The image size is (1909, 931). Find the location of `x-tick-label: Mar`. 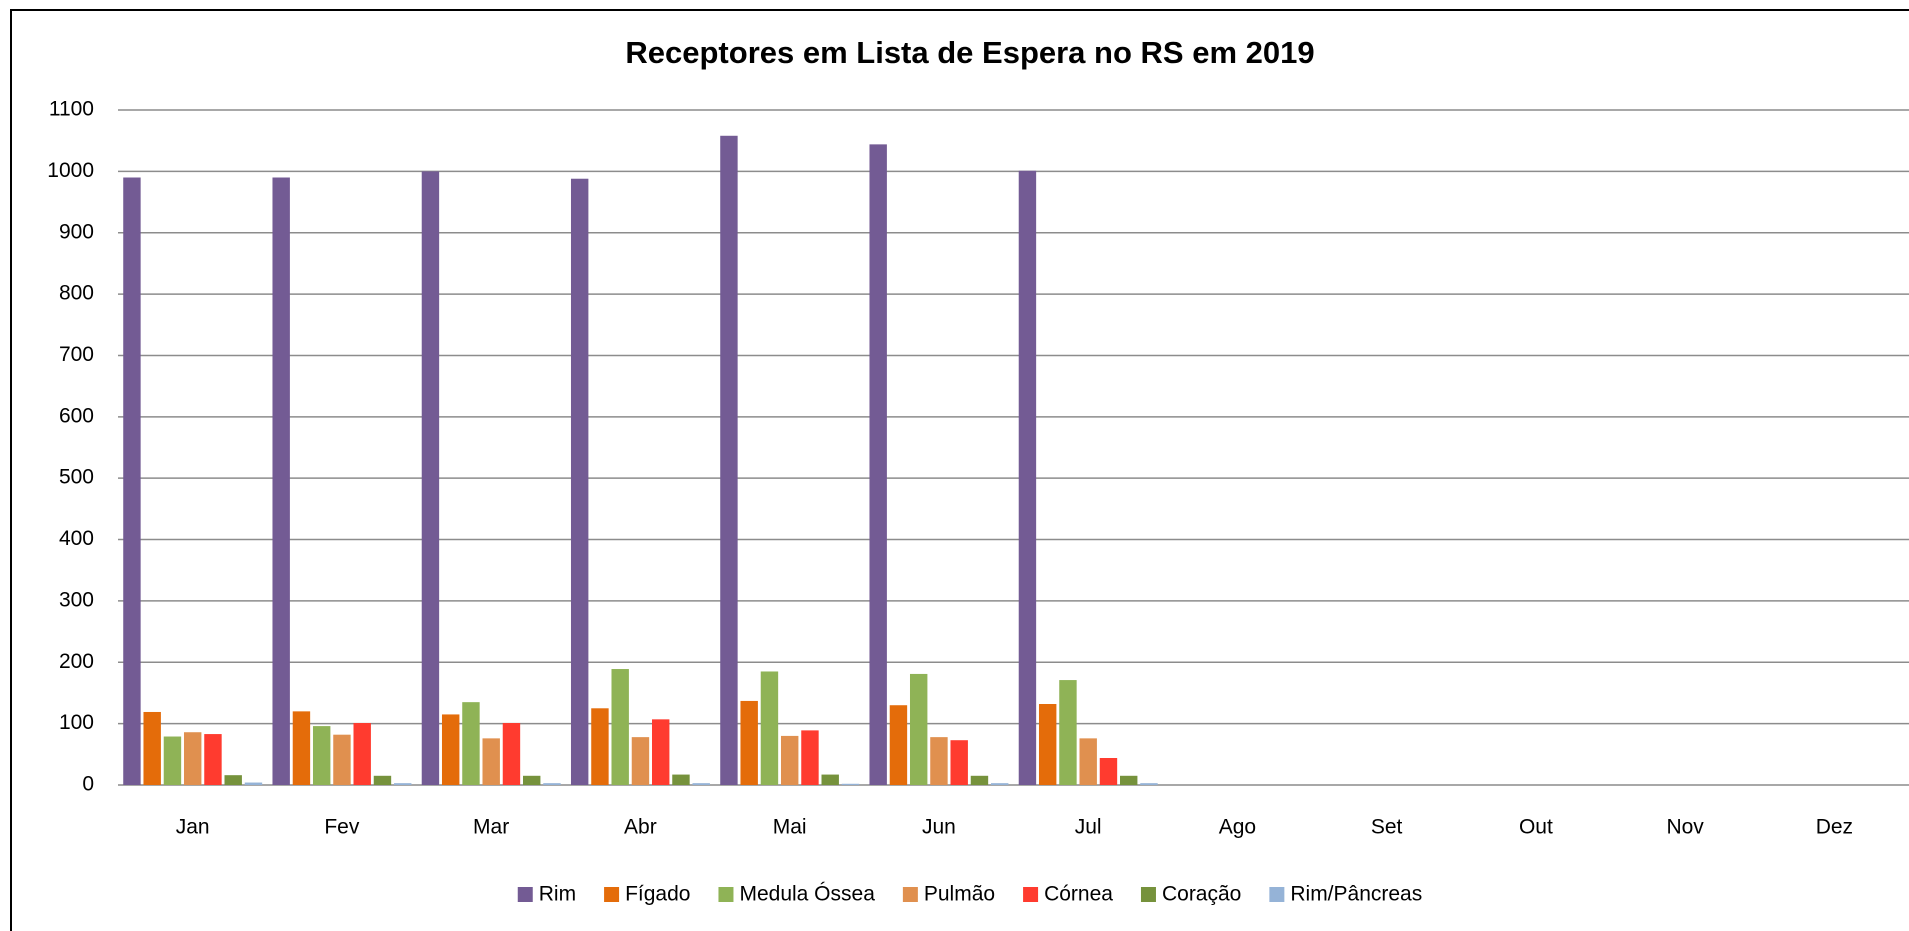

x-tick-label: Mar is located at coordinates (491, 827).